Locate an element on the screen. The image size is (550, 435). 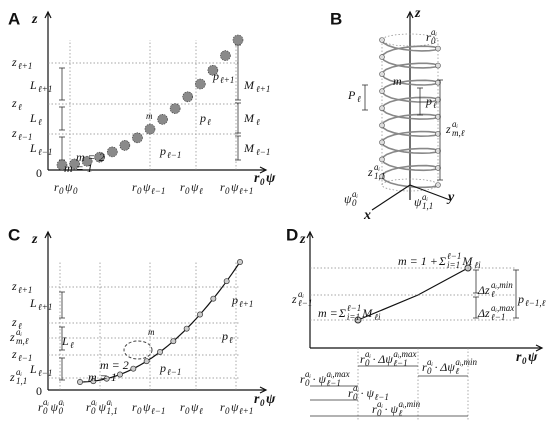
math-label: z m,ℓaᵢ is located at coordinates (19, 336).